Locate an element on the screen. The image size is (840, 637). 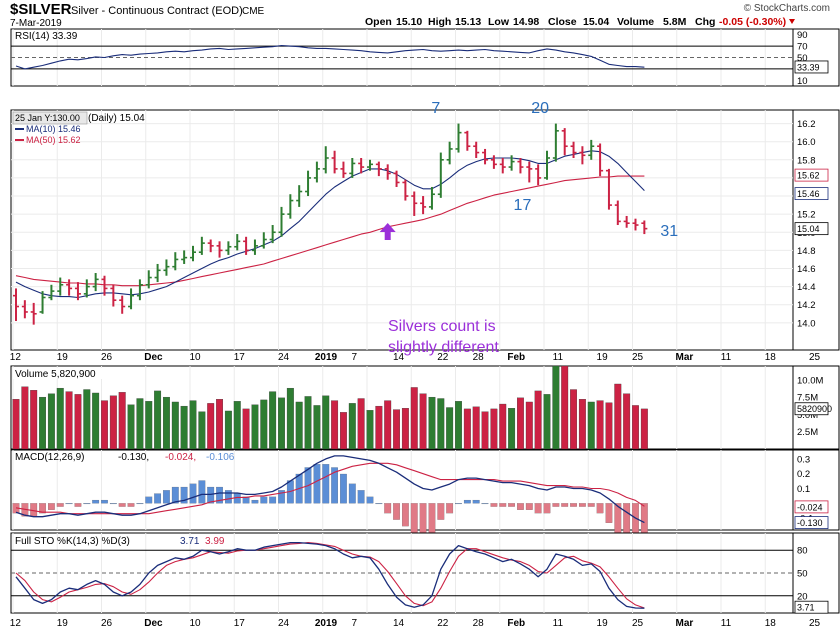
sto-x-label: Dec is located at coordinates (153, 623).